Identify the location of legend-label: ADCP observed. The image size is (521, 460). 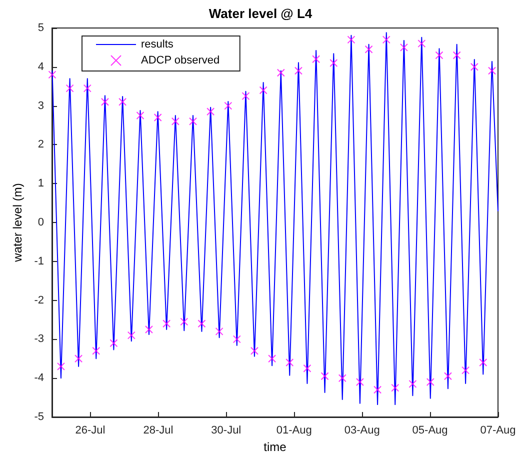
(180, 60).